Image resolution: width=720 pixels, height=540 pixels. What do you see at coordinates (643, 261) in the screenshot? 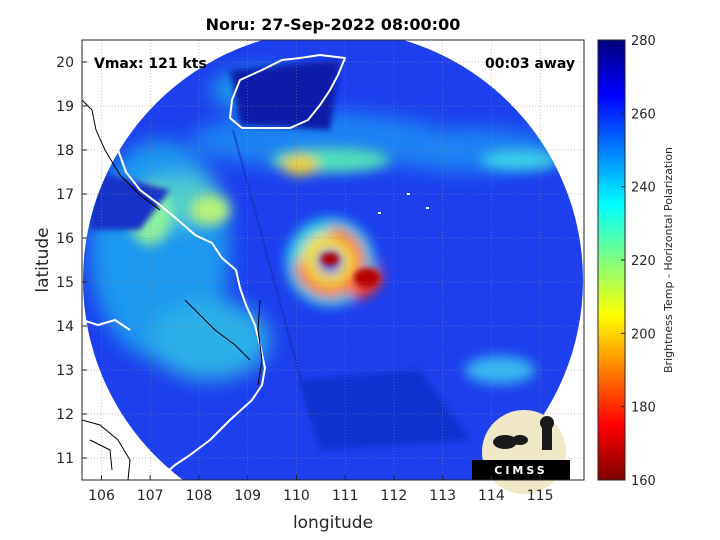
I see `colorbar-tick-label: 220` at bounding box center [643, 261].